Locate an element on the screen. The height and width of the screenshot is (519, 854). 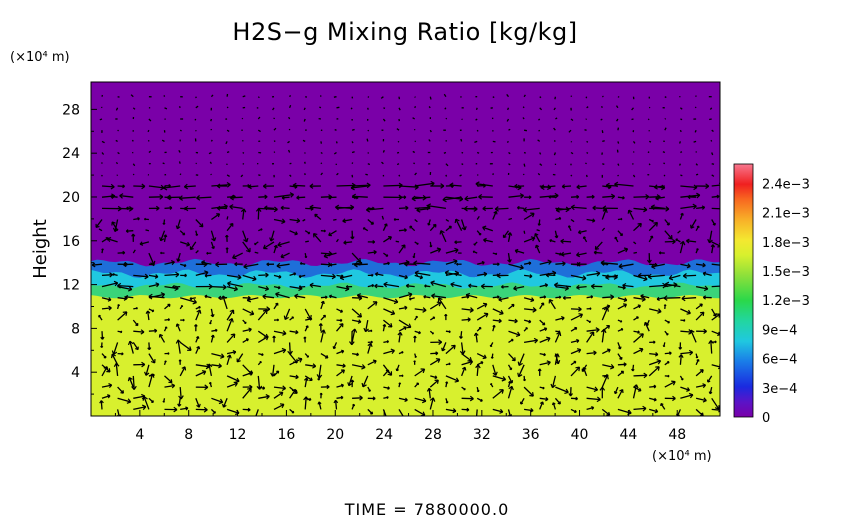
colorbar-tick-label: 2.1e−3 is located at coordinates (786, 214).